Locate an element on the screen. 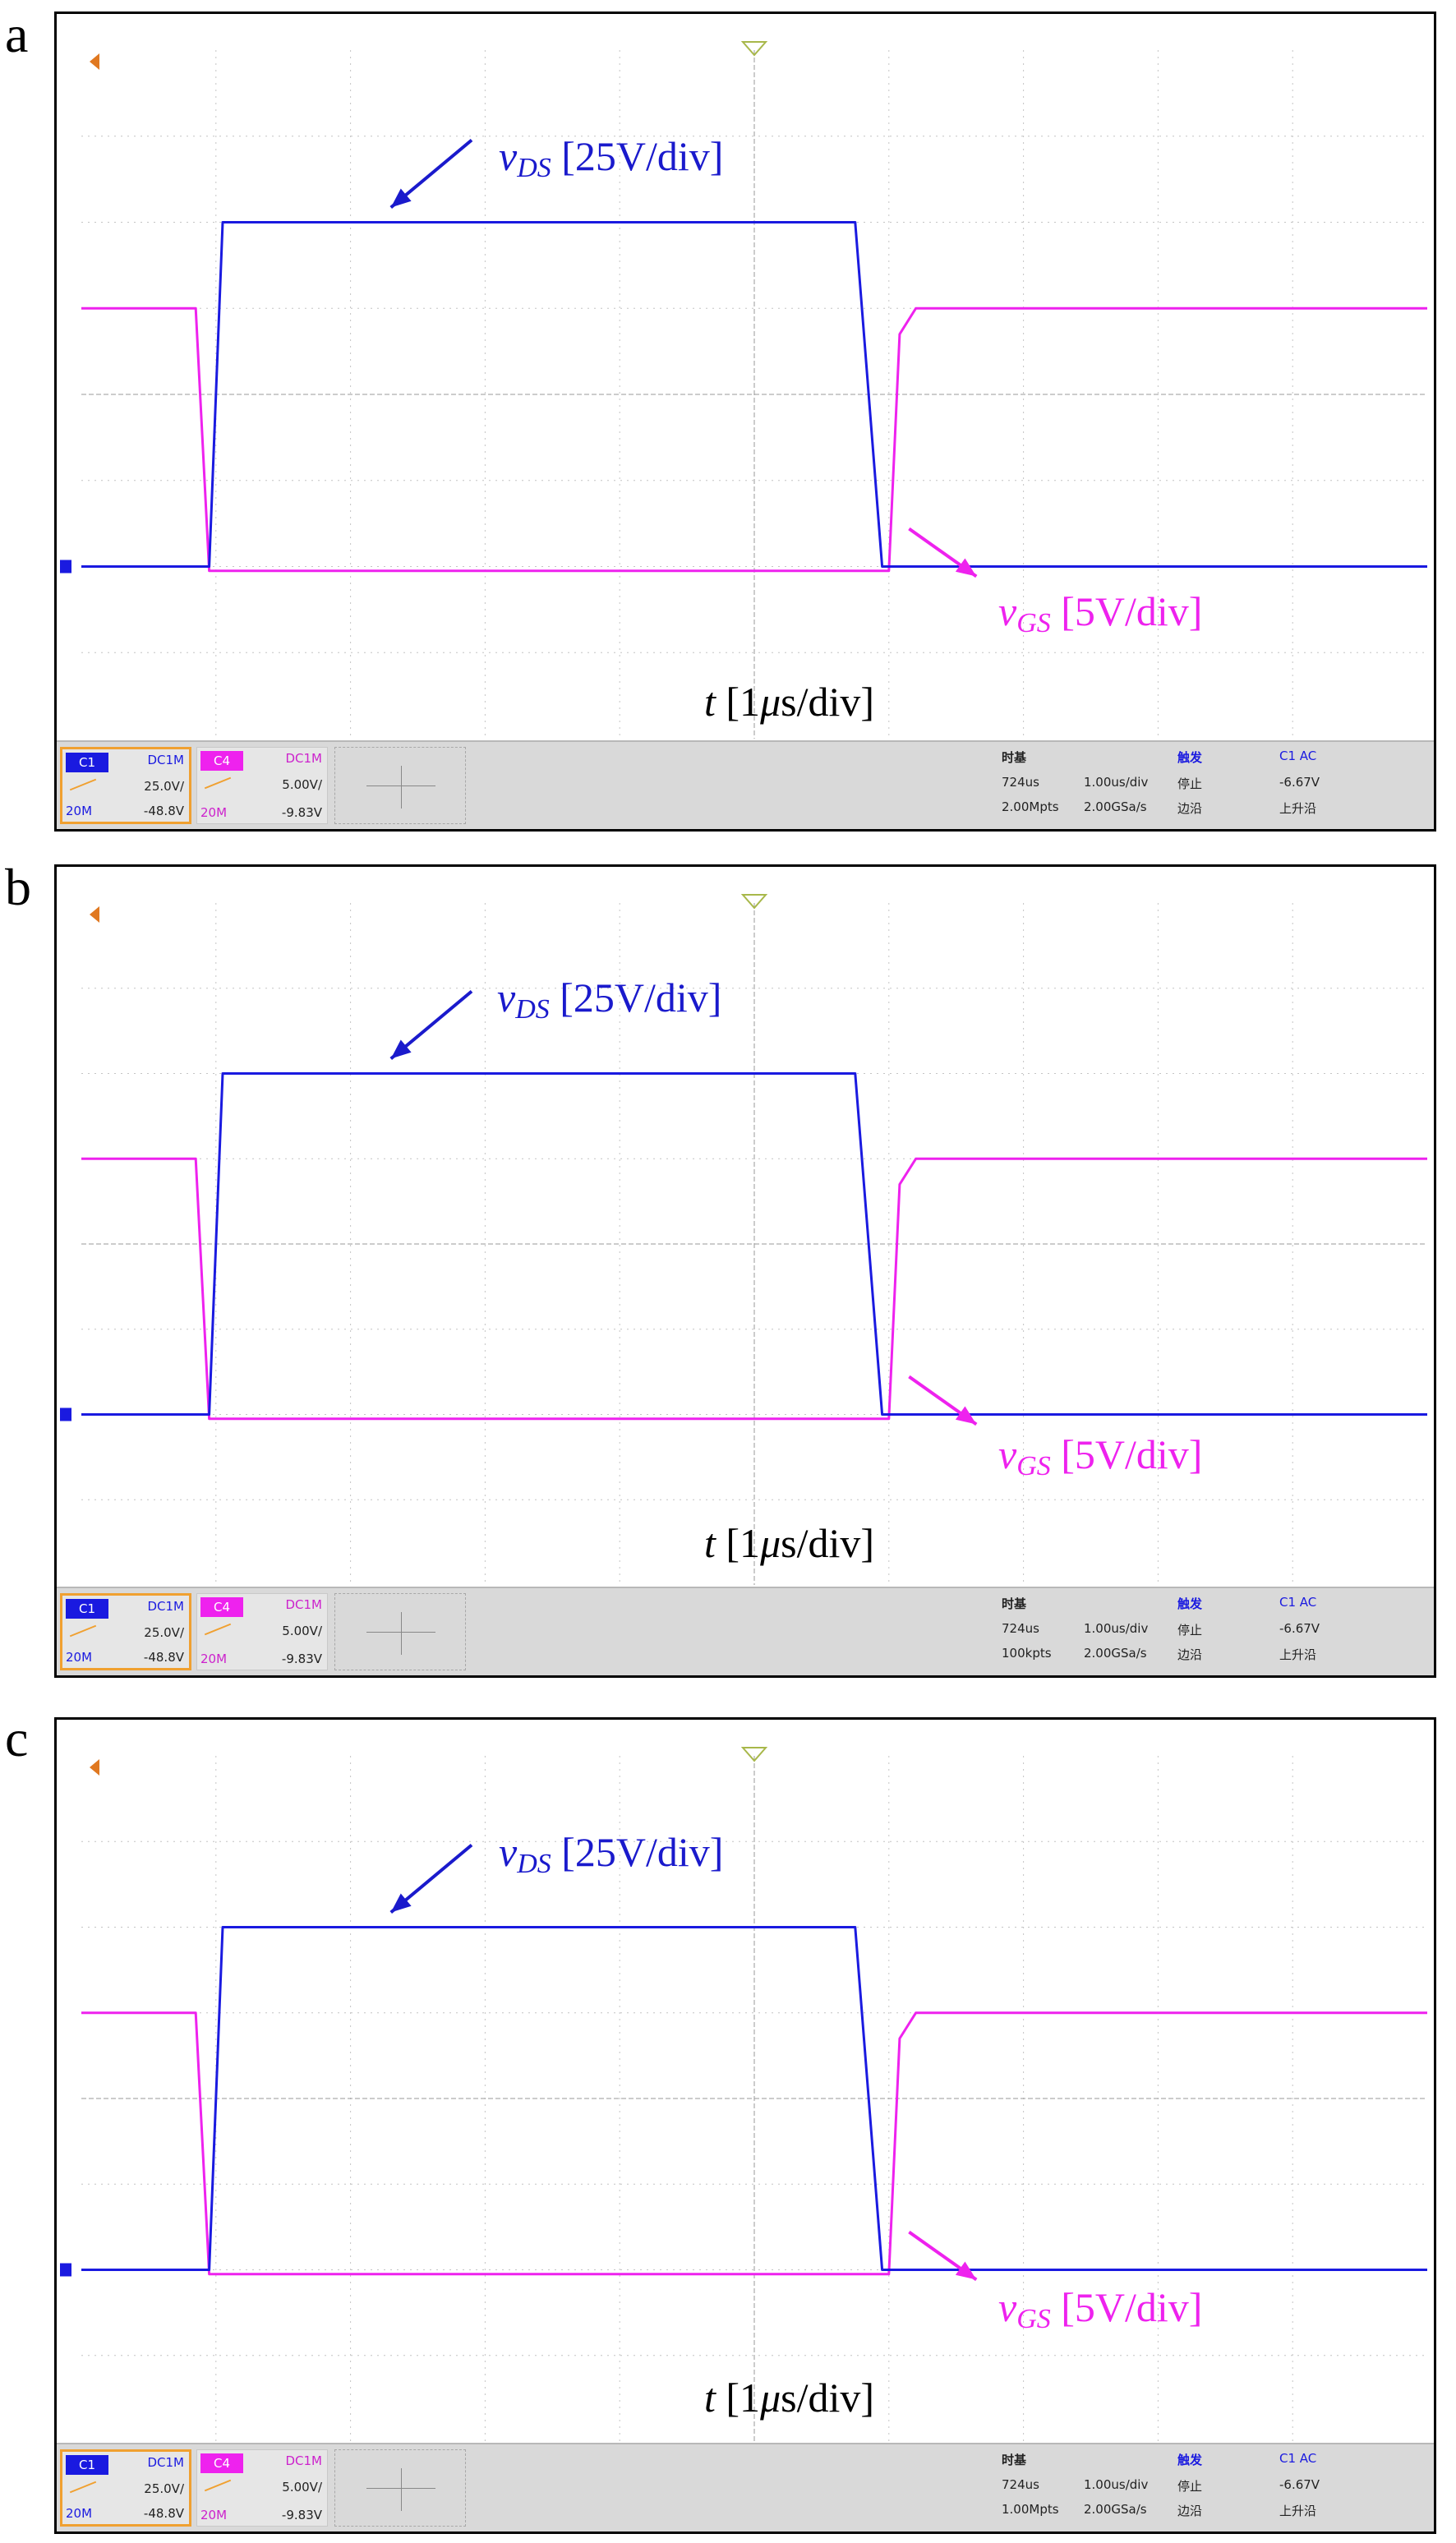  memory-depth: 2.00Mpts is located at coordinates (1030, 806).